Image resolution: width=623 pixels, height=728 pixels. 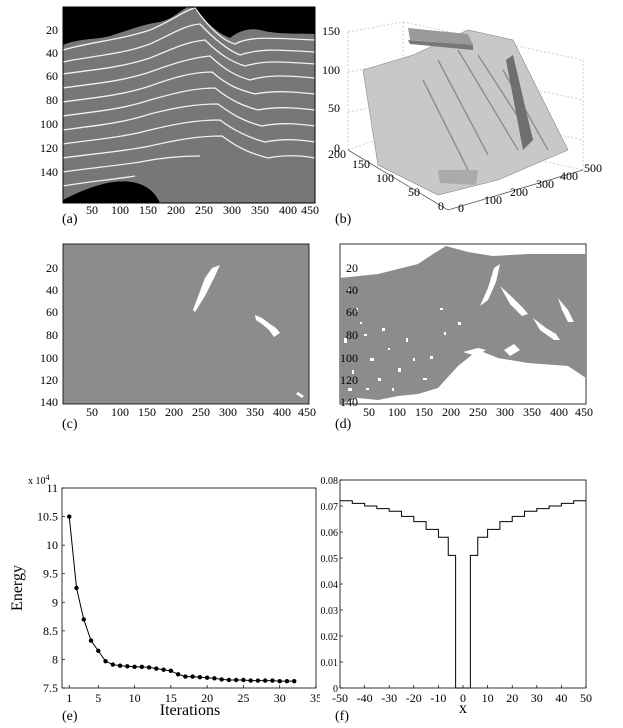 What do you see at coordinates (340, 698) in the screenshot?
I see `f-xtick-0: -50` at bounding box center [340, 698].